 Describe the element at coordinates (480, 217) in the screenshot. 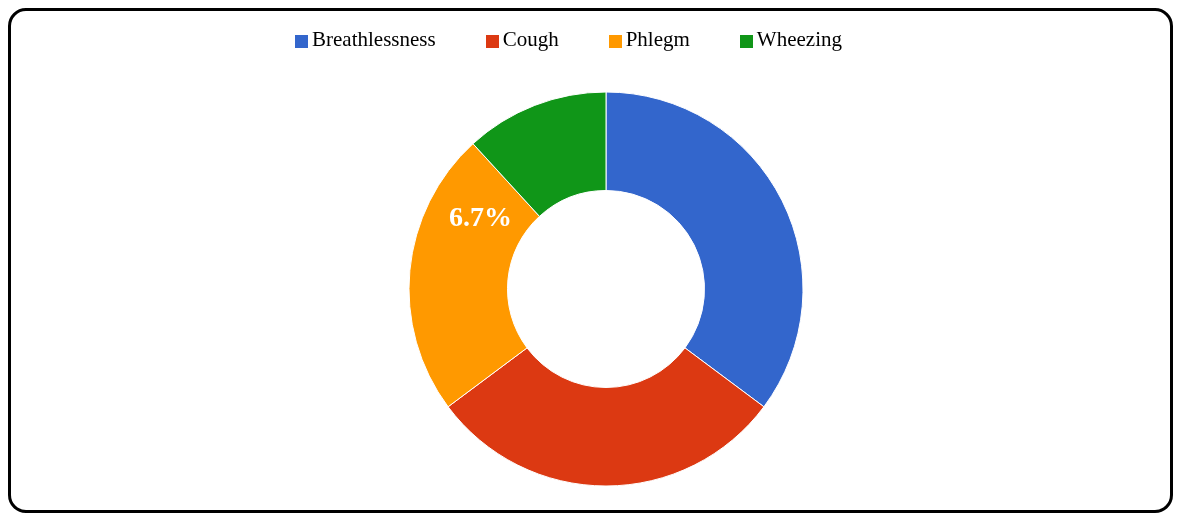

I see `text: 6.7%` at that location.